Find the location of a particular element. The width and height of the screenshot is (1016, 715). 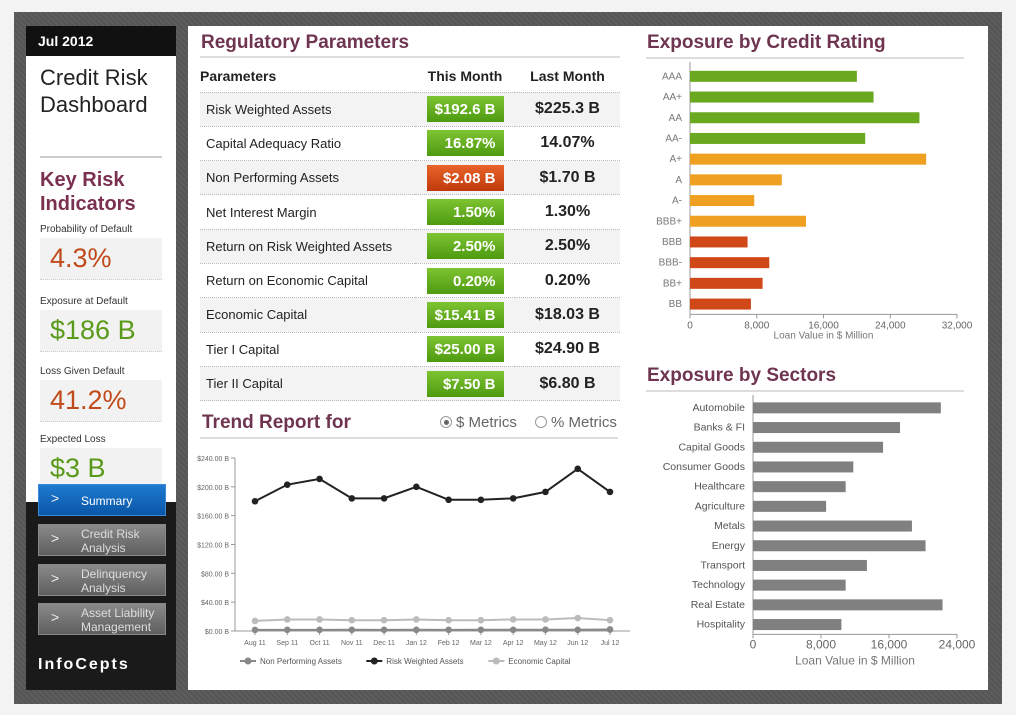

category-label: Healthcare is located at coordinates (719, 487).